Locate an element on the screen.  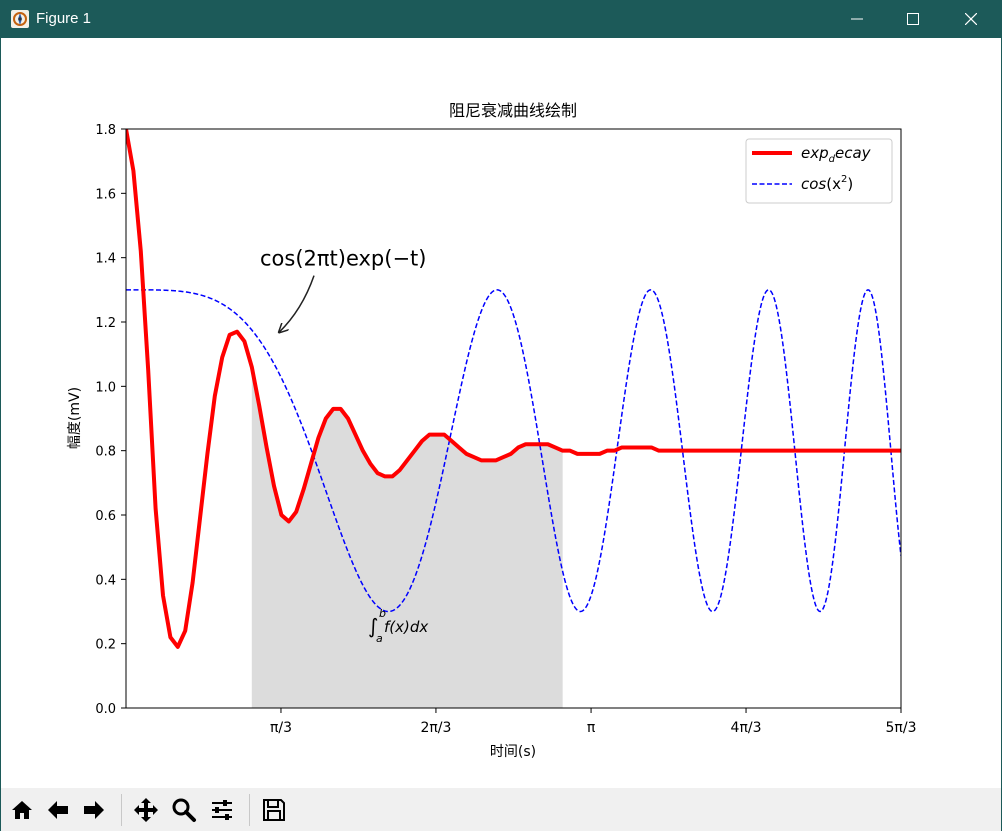
x-tick-label: 2π/3 is located at coordinates (435, 728).